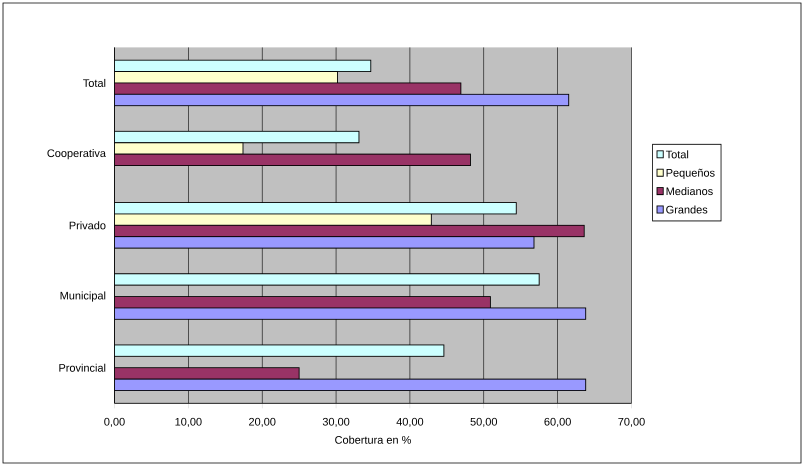 This screenshot has height=466, width=804. What do you see at coordinates (82, 368) in the screenshot?
I see `y-tick-label: Provincial` at bounding box center [82, 368].